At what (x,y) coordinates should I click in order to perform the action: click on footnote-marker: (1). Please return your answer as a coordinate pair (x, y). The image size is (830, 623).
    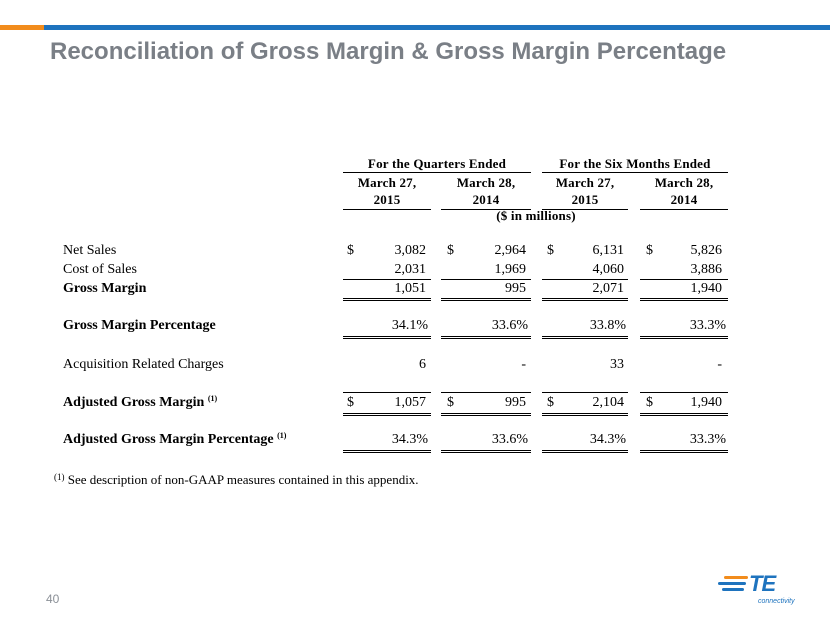
    Looking at the image, I should click on (59, 477).